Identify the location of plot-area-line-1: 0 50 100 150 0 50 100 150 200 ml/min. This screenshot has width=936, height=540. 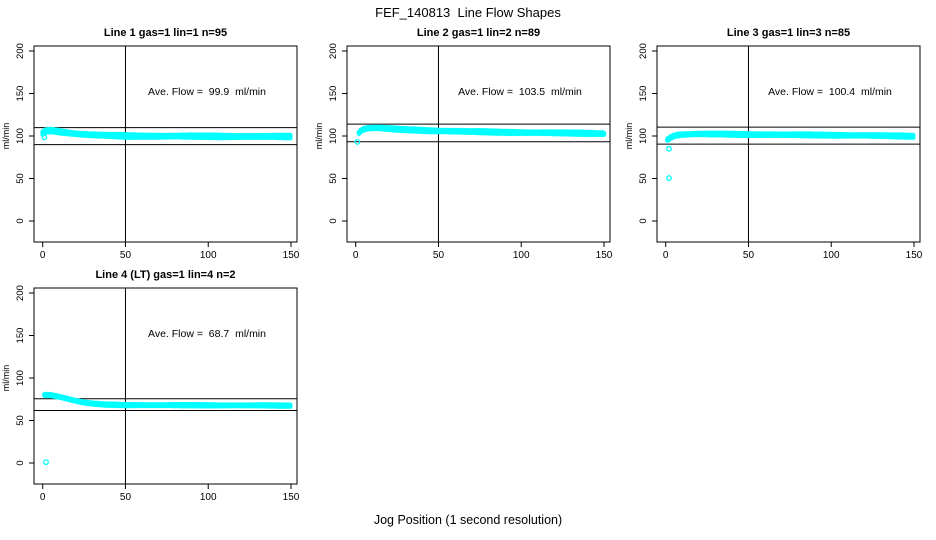
(150, 152).